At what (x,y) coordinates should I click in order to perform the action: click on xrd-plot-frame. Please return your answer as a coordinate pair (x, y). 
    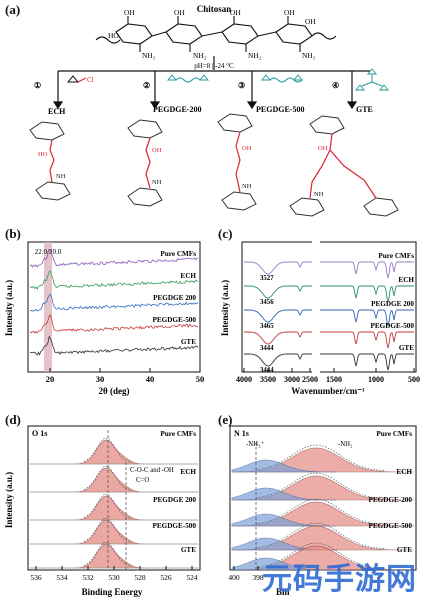
    Looking at the image, I should click on (114, 307).